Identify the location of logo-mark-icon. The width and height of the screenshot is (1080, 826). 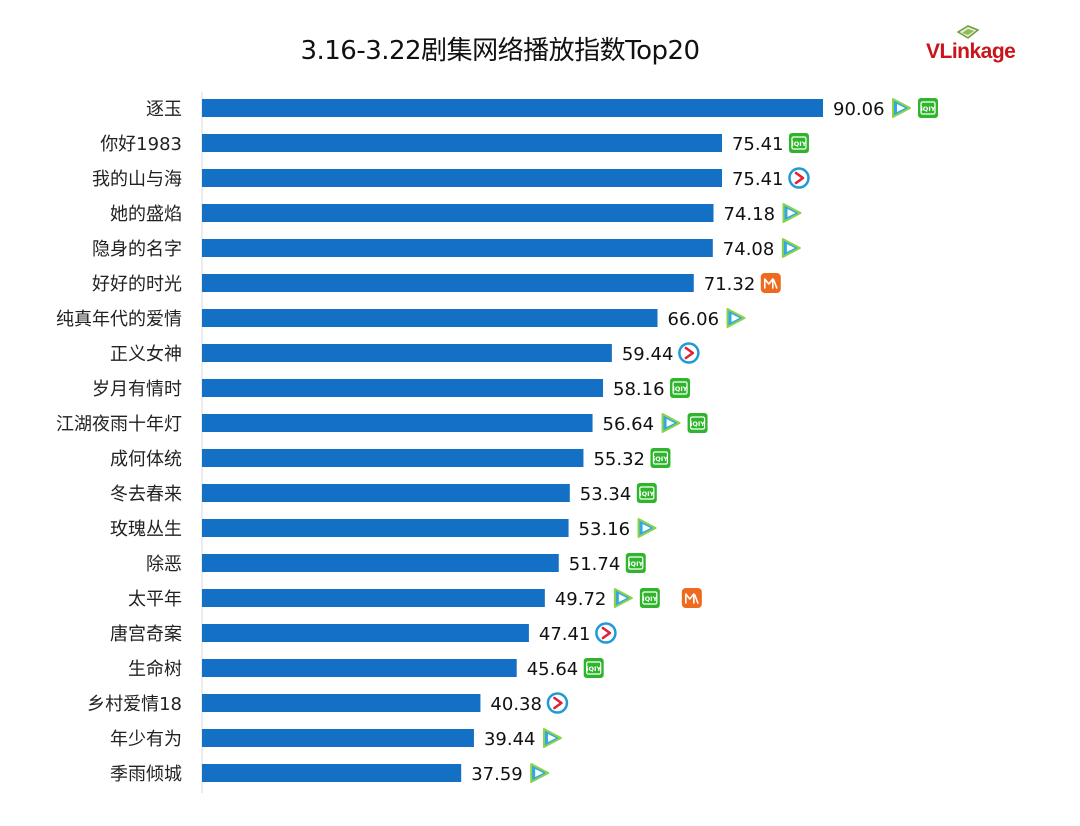
(968, 32).